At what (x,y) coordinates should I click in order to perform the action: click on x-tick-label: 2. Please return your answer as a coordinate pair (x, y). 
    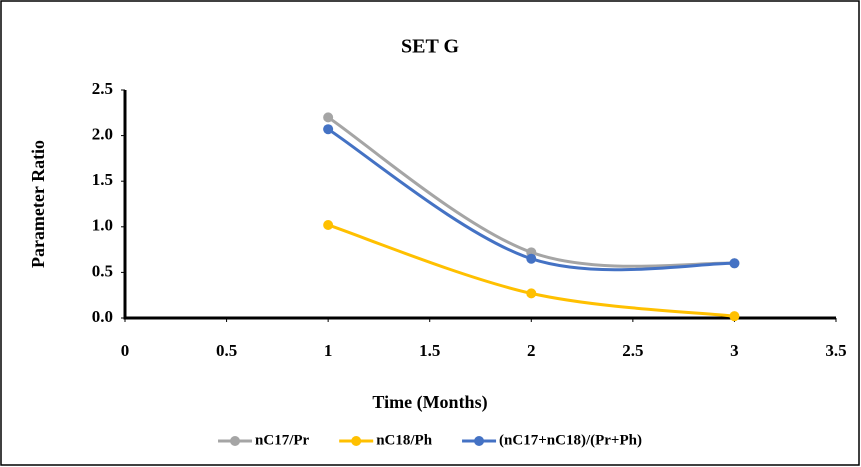
    Looking at the image, I should click on (531, 350).